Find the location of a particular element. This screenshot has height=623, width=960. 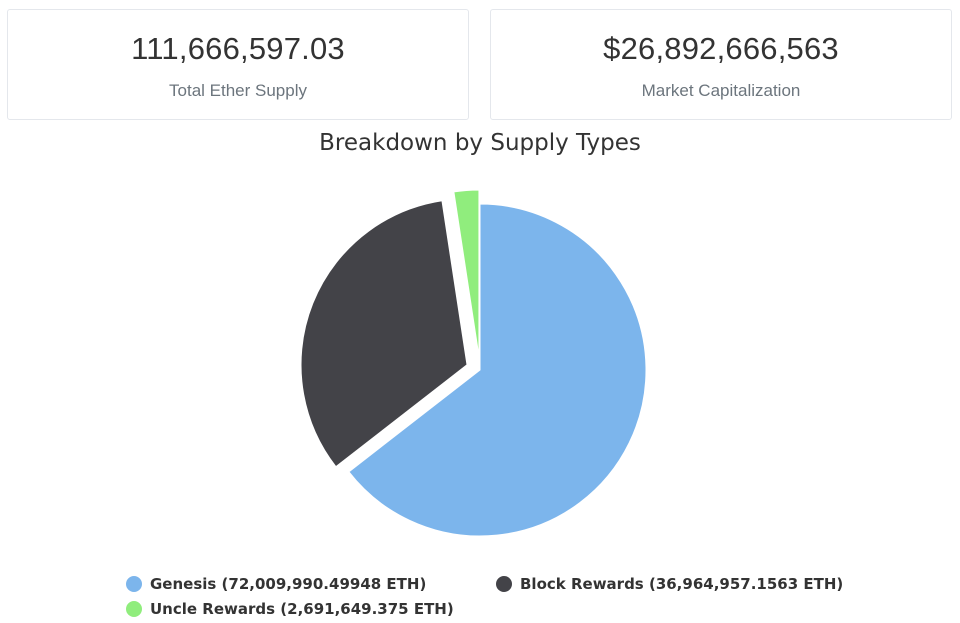

chart-title: Breakdown by Supply Types is located at coordinates (480, 143).